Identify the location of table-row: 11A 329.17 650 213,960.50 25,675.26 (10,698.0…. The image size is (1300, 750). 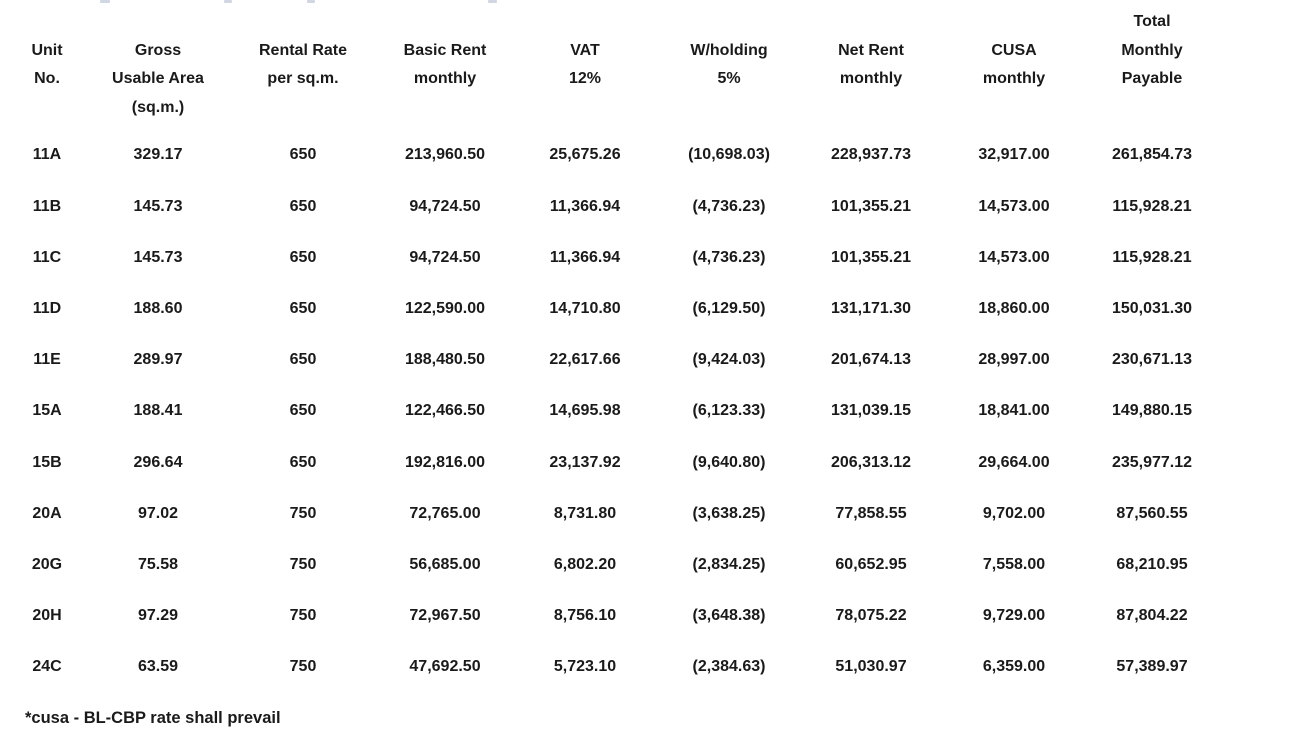
(612, 155).